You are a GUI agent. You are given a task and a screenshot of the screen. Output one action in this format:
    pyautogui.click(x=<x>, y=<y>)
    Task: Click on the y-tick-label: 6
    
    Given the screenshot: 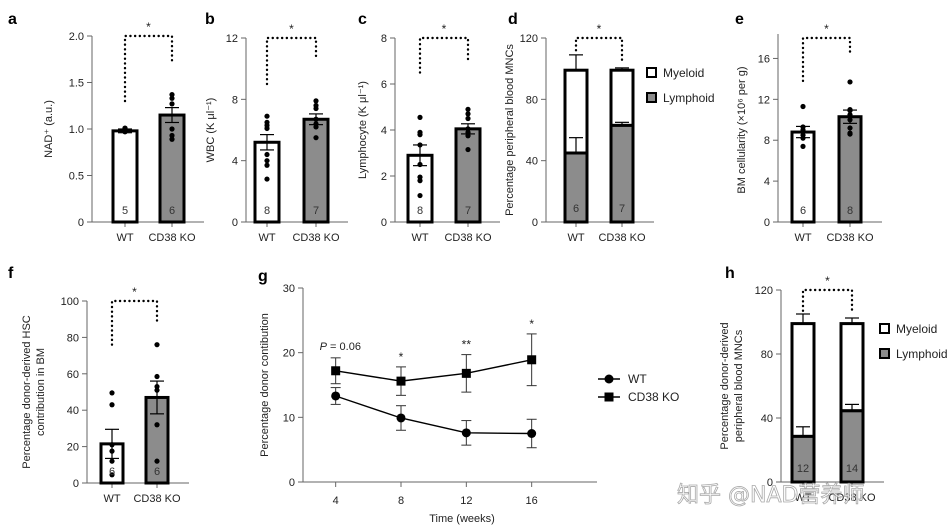 What is the action you would take?
    pyautogui.click(x=384, y=85)
    